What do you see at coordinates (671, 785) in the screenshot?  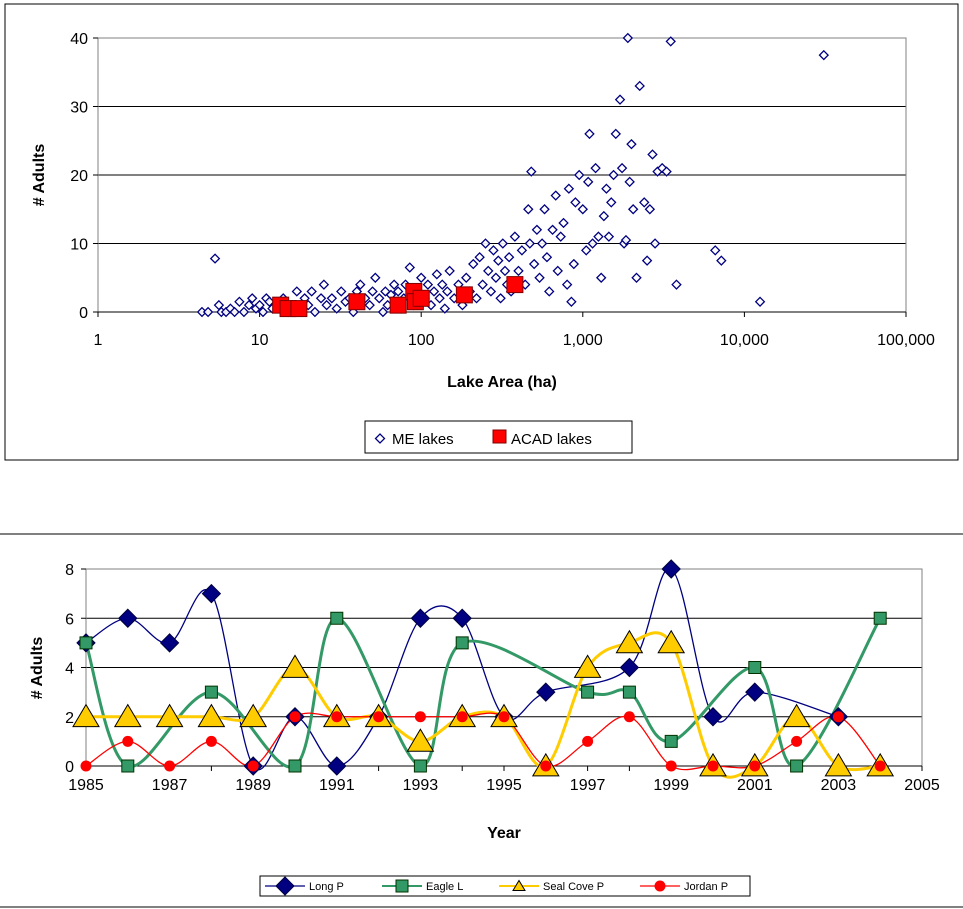 I see `chart2-x-tick-label: 1999` at bounding box center [671, 785].